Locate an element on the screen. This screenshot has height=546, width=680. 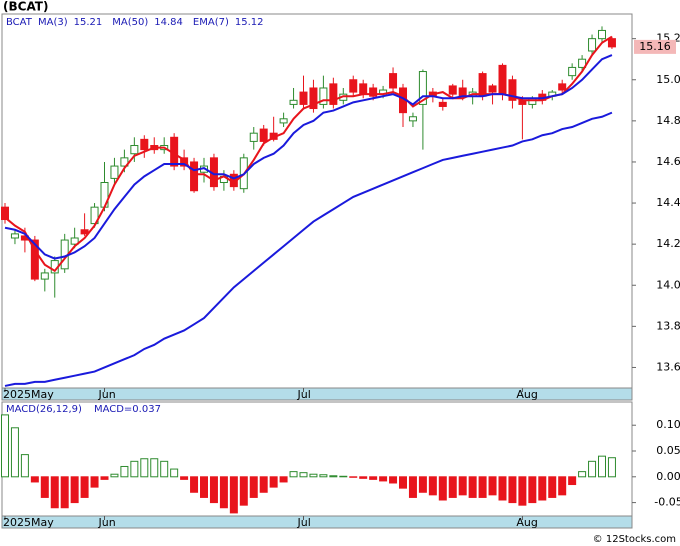
x-tick-label: Jun is located at coordinates (107, 522).